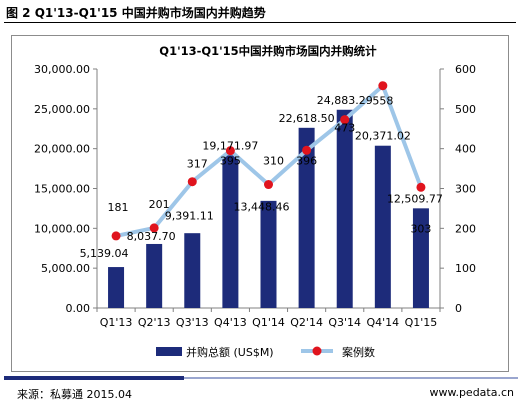  Describe the element at coordinates (465, 189) in the screenshot. I see `y-right-tick-label: 300` at that location.